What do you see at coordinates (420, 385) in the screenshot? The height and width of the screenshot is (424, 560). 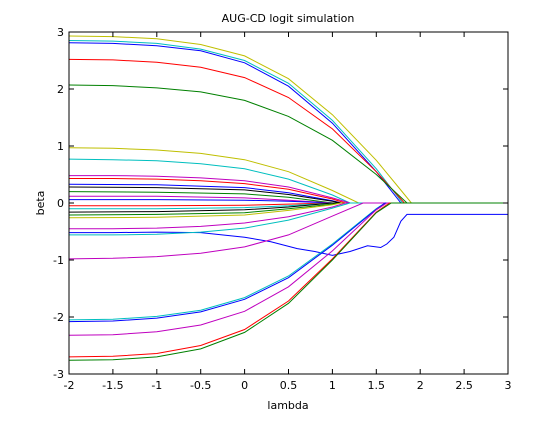 I see `x-tick-label: 2` at bounding box center [420, 385].